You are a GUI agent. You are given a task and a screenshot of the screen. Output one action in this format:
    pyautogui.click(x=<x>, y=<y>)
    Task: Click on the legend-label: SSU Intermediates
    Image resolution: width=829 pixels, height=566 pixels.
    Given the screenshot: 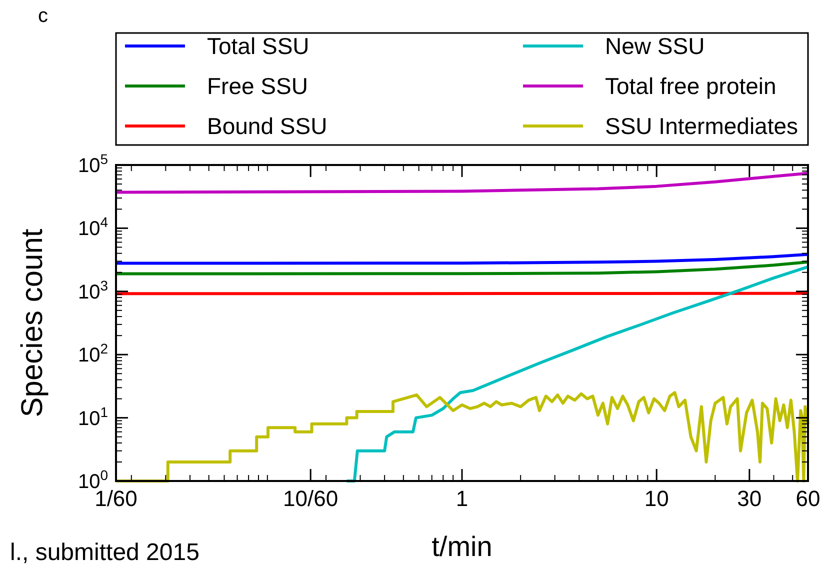 What is the action you would take?
    pyautogui.click(x=701, y=126)
    